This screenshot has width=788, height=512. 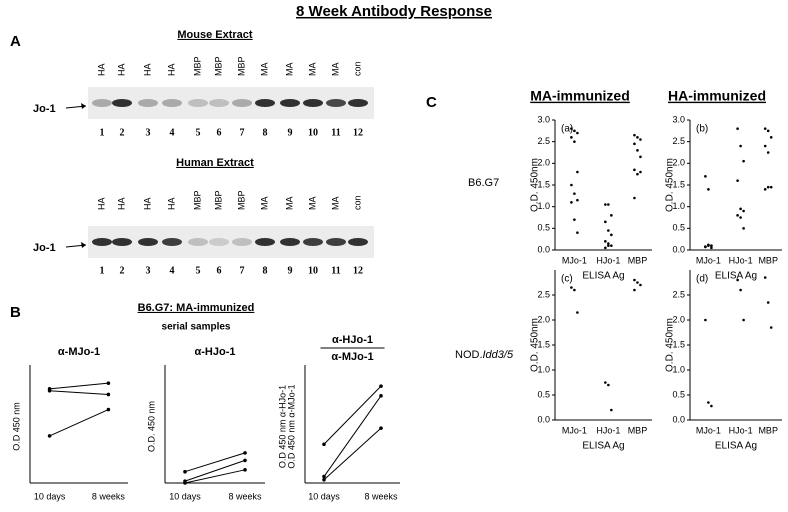 I want to click on panel-title: B6.G7: MA-immunized, so click(x=196, y=308).